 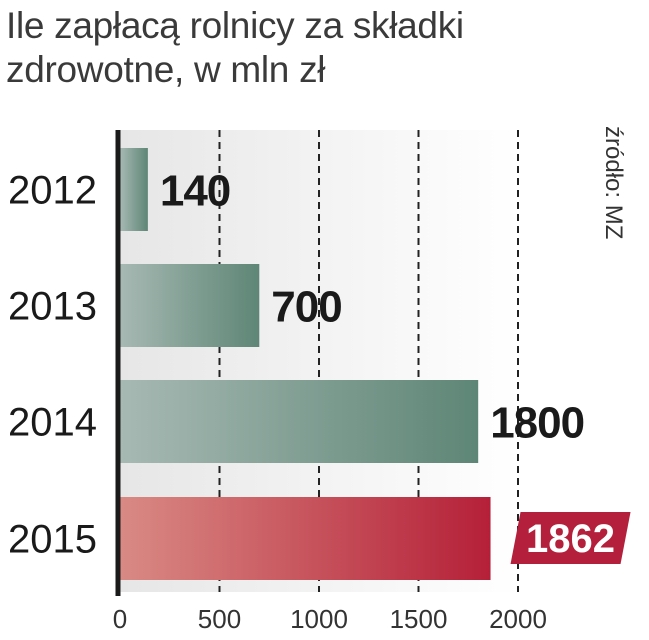 What do you see at coordinates (518, 619) in the screenshot?
I see `x-tick-label-2000: 2000` at bounding box center [518, 619].